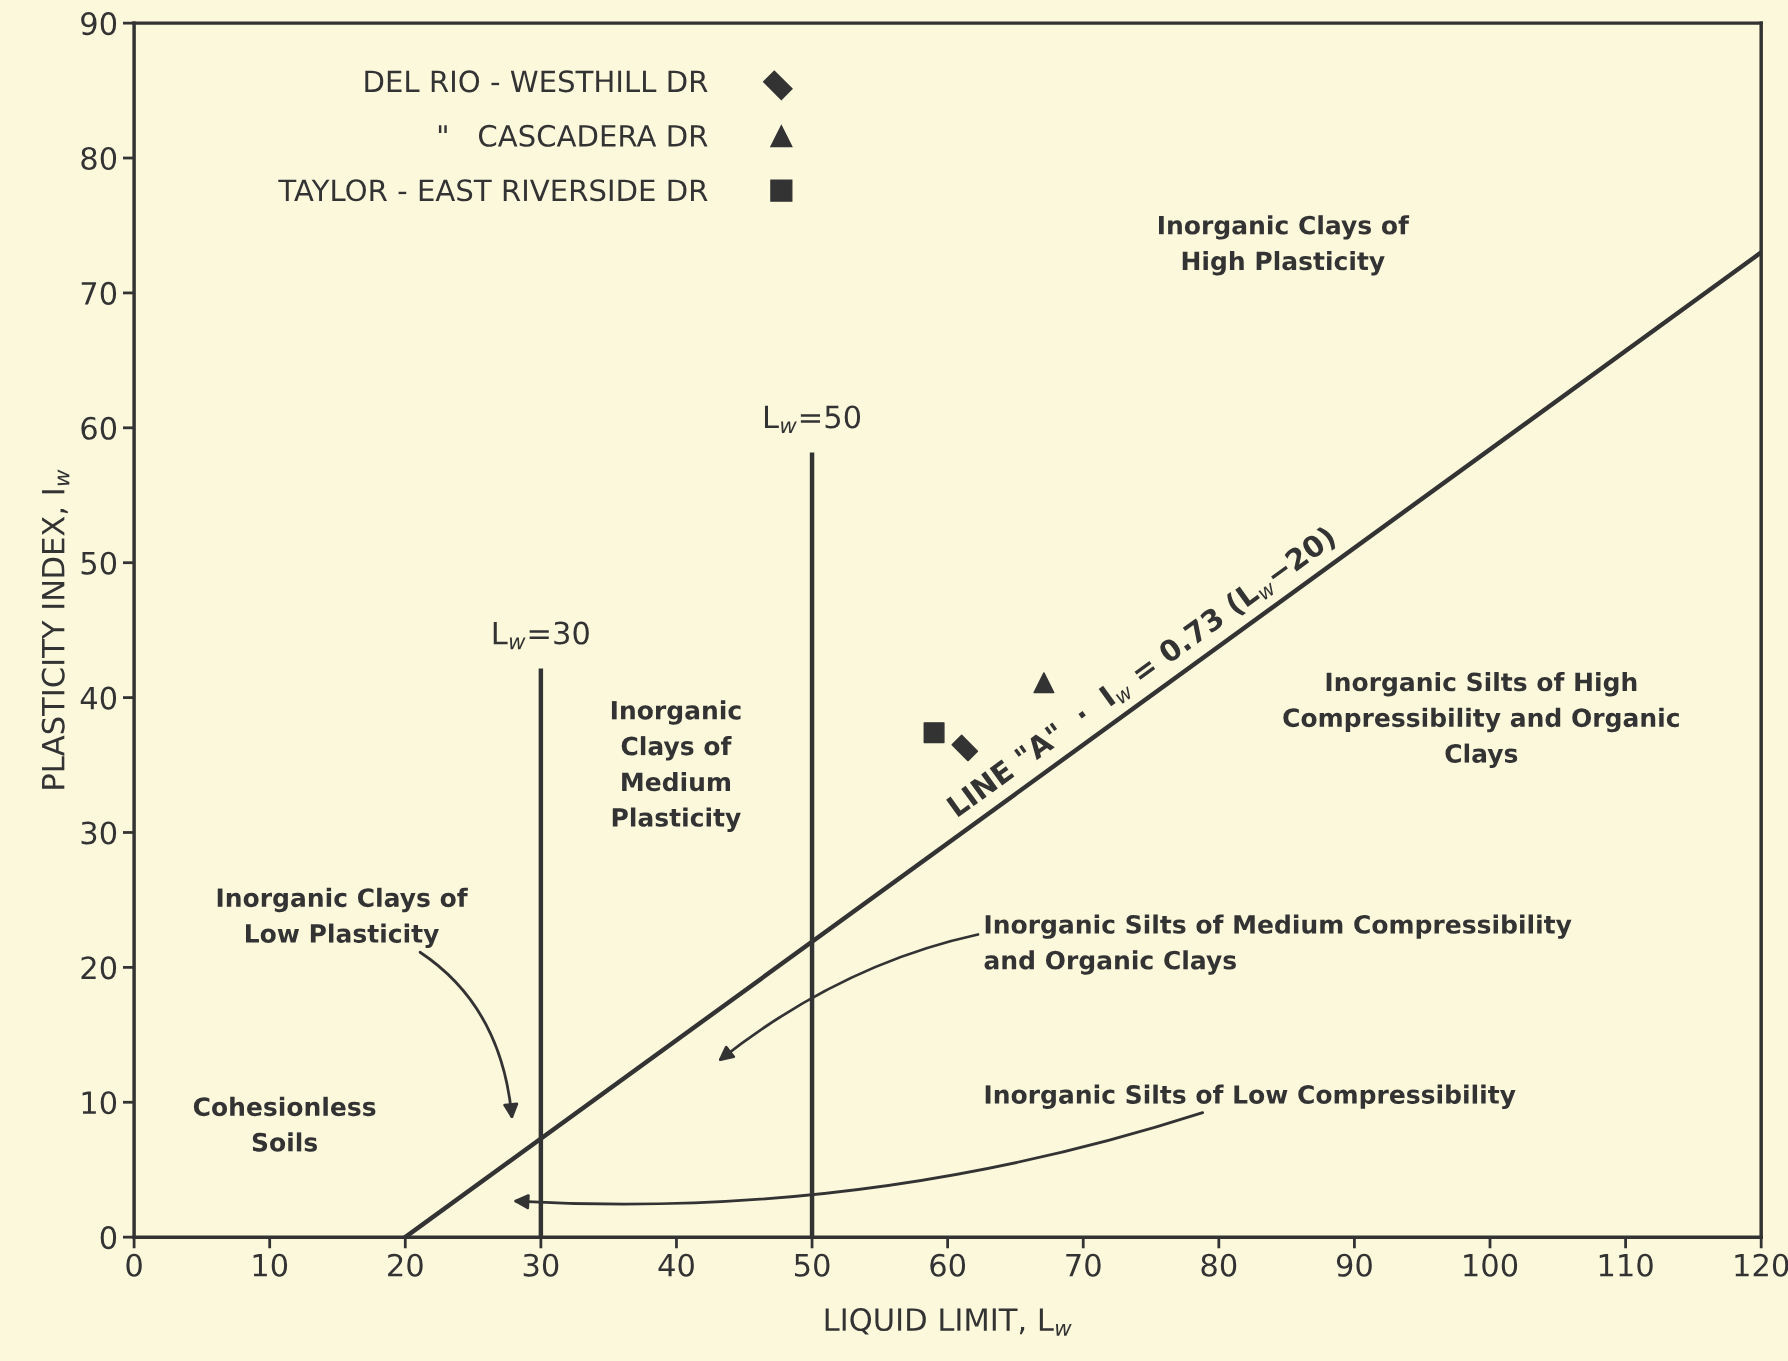 The width and height of the screenshot is (1788, 1361). Describe the element at coordinates (99, 293) in the screenshot. I see `y-tick-label: 70` at that location.